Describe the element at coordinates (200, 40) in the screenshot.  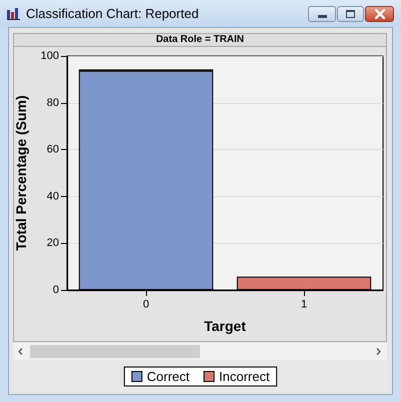
I see `chart-subtitle: Data Role = TRAIN` at that location.